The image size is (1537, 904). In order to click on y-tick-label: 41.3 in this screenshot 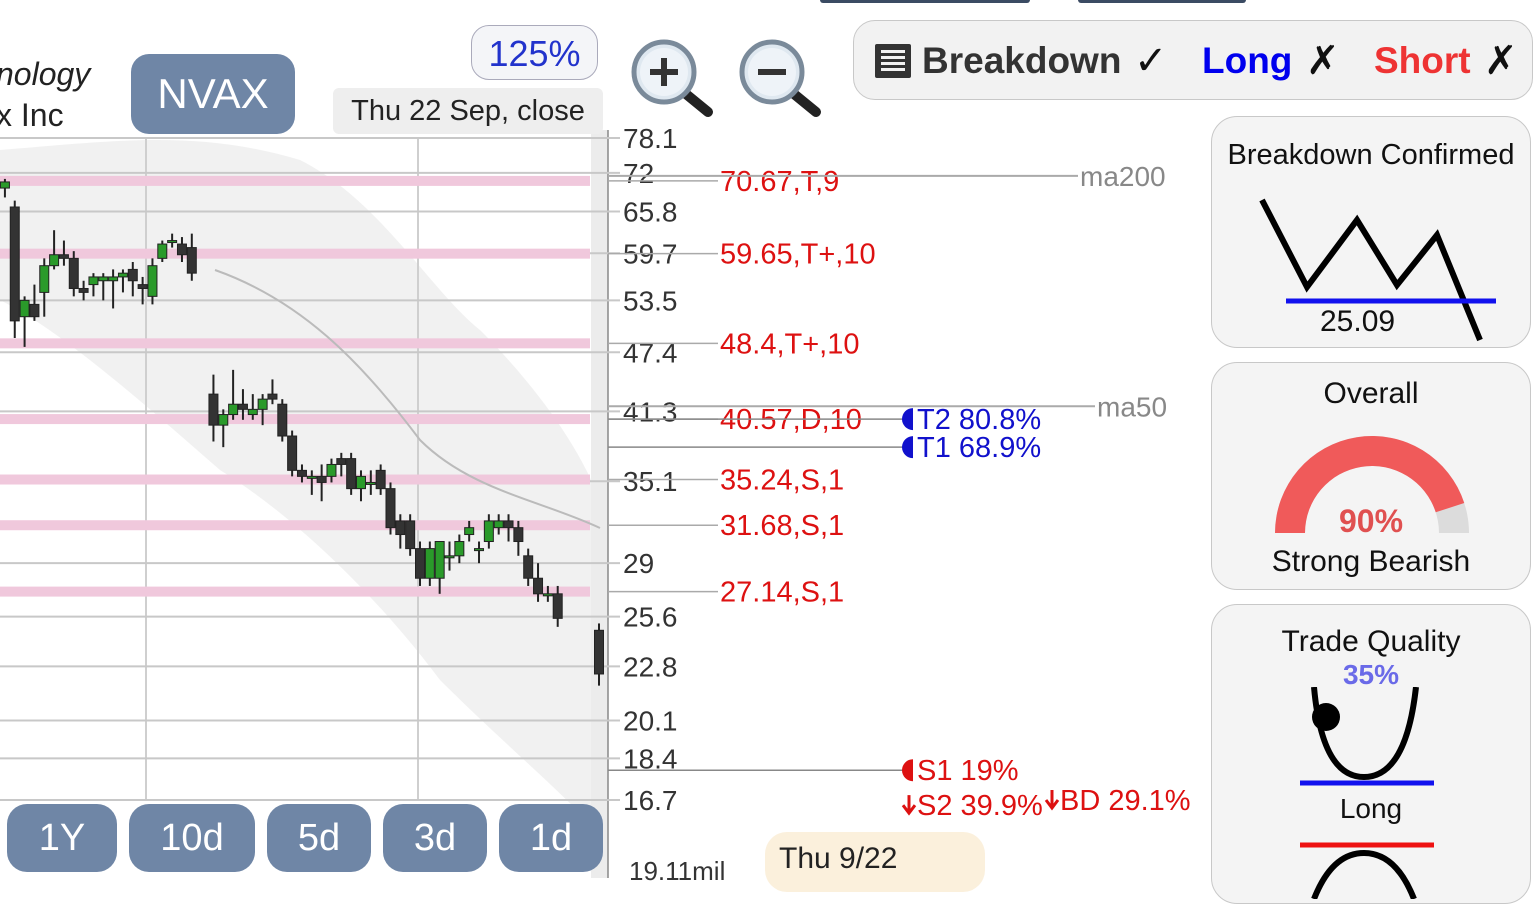, I will do `click(650, 411)`.